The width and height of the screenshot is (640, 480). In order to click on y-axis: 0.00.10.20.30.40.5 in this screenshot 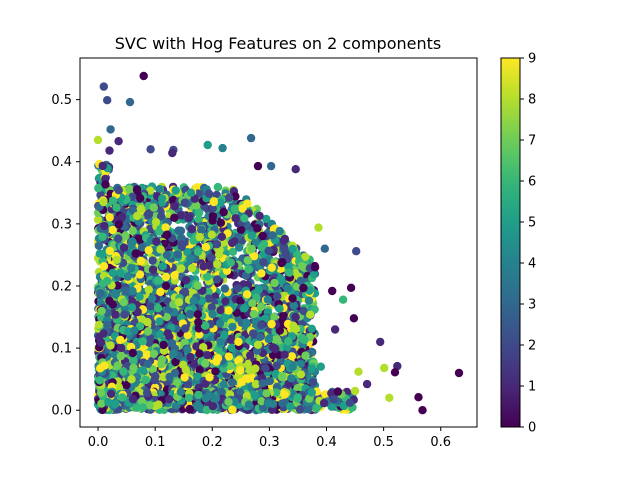, I will do `click(65, 256)`.